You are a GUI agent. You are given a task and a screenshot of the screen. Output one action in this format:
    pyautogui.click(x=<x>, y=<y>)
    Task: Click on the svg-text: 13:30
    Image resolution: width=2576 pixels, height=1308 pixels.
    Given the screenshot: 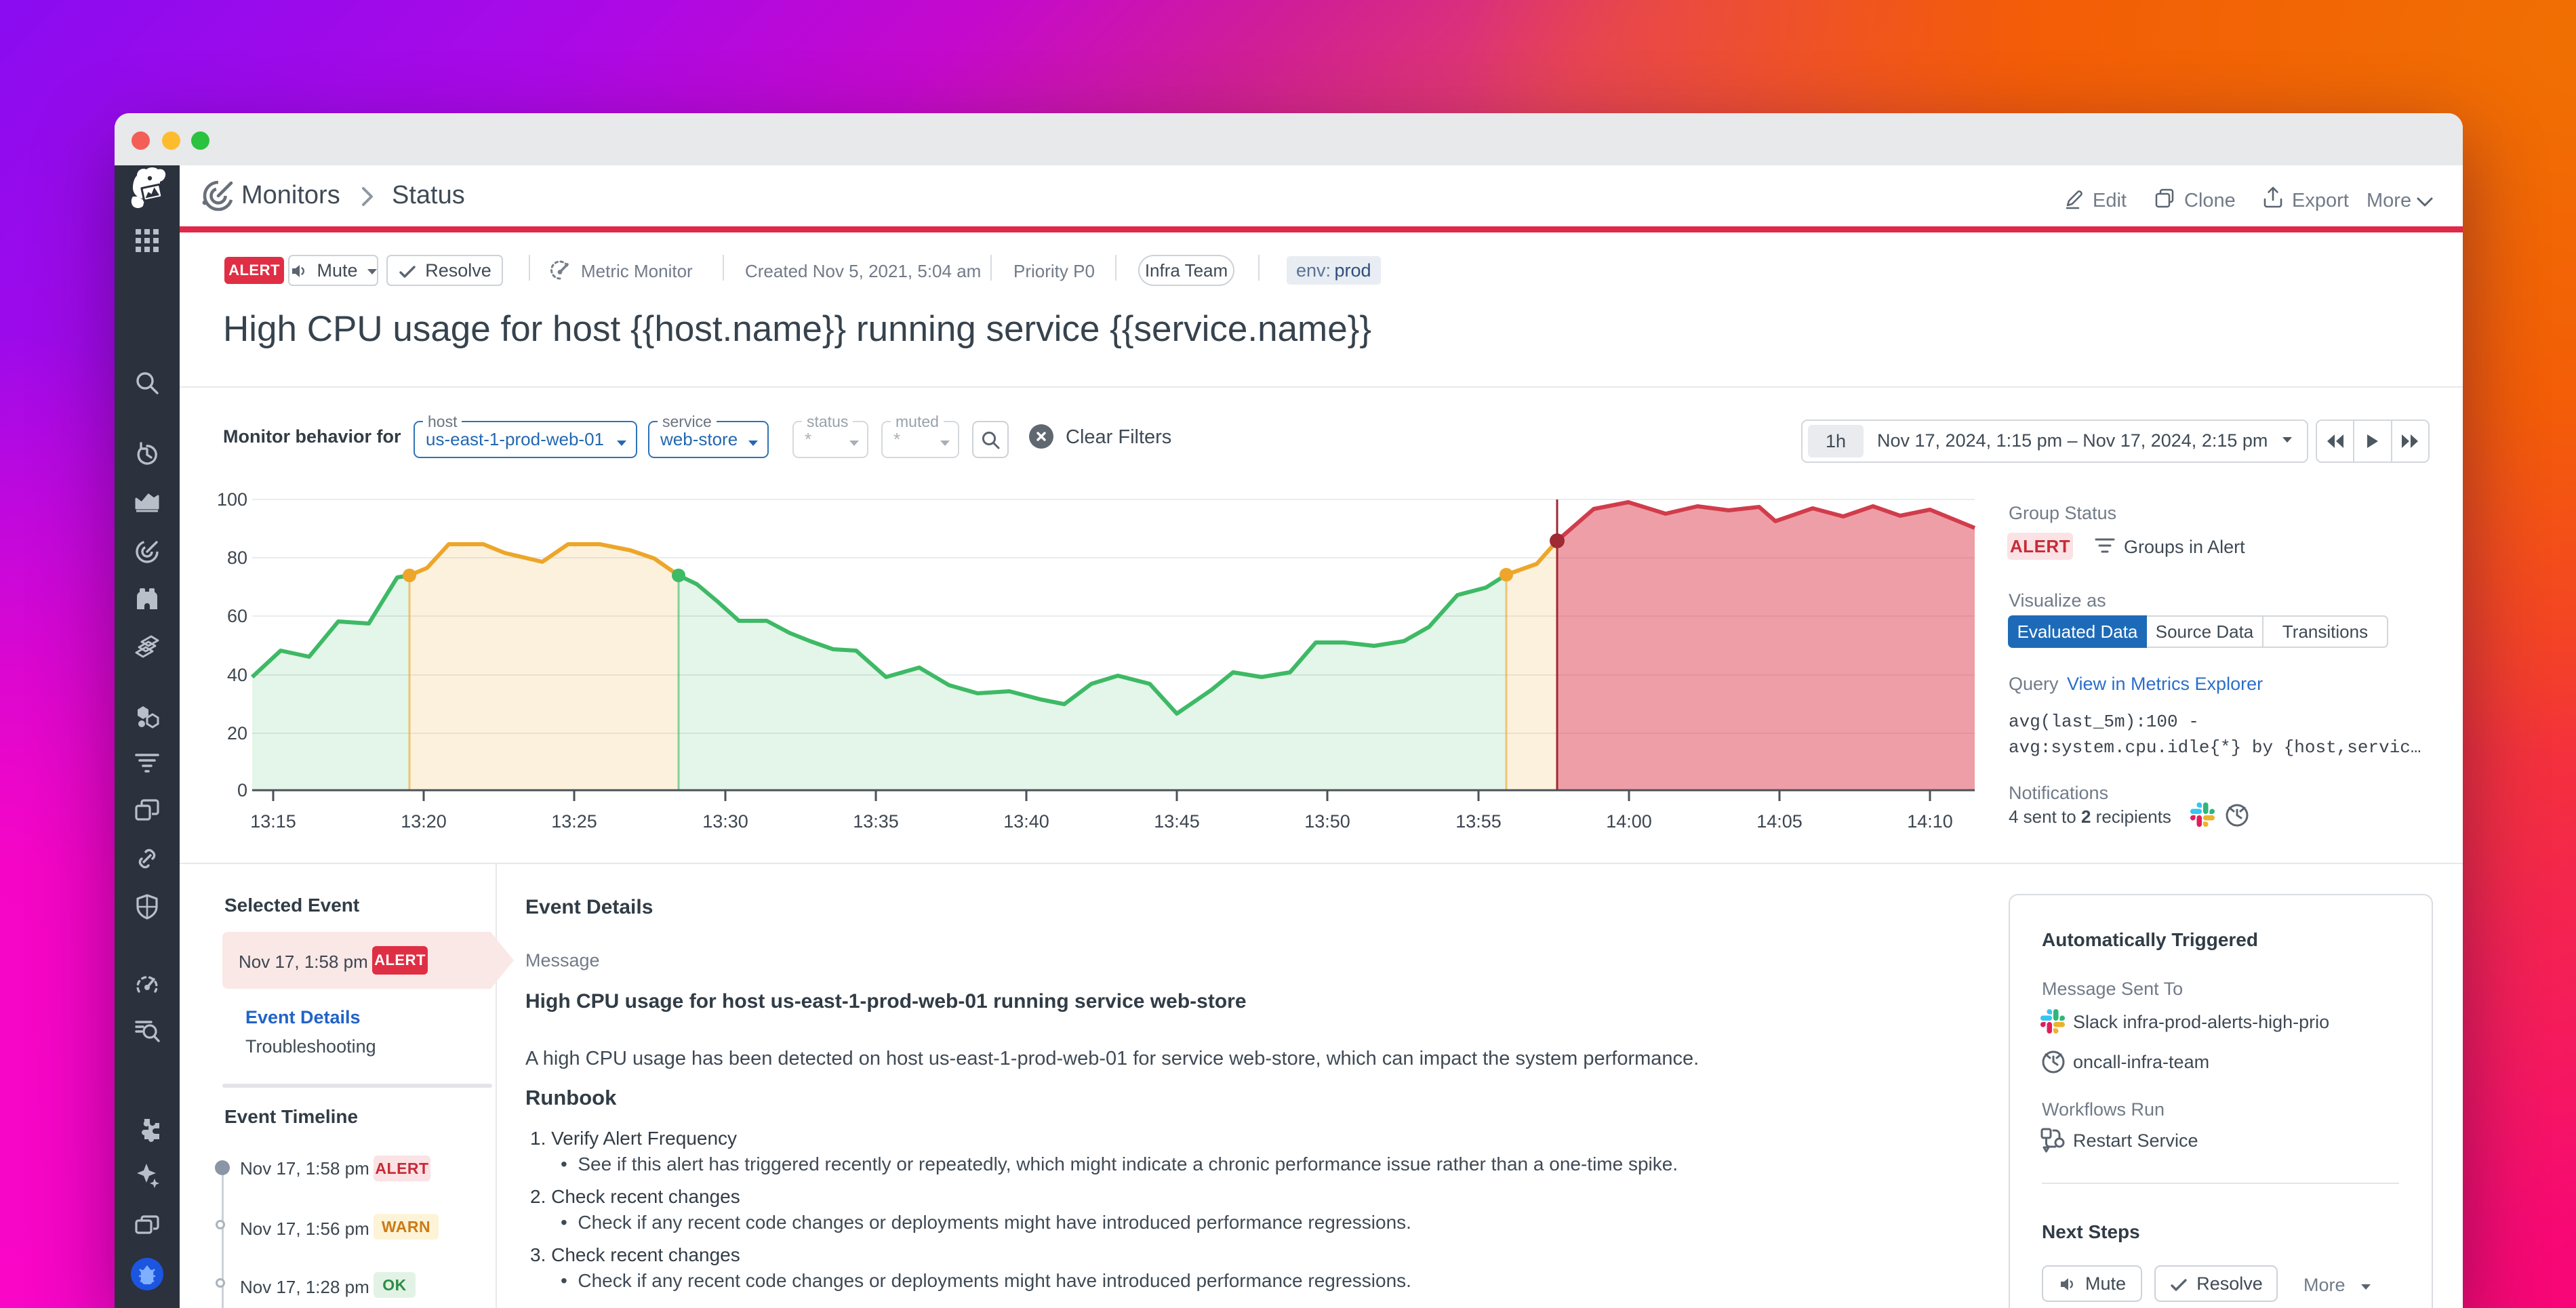 What is the action you would take?
    pyautogui.click(x=725, y=822)
    